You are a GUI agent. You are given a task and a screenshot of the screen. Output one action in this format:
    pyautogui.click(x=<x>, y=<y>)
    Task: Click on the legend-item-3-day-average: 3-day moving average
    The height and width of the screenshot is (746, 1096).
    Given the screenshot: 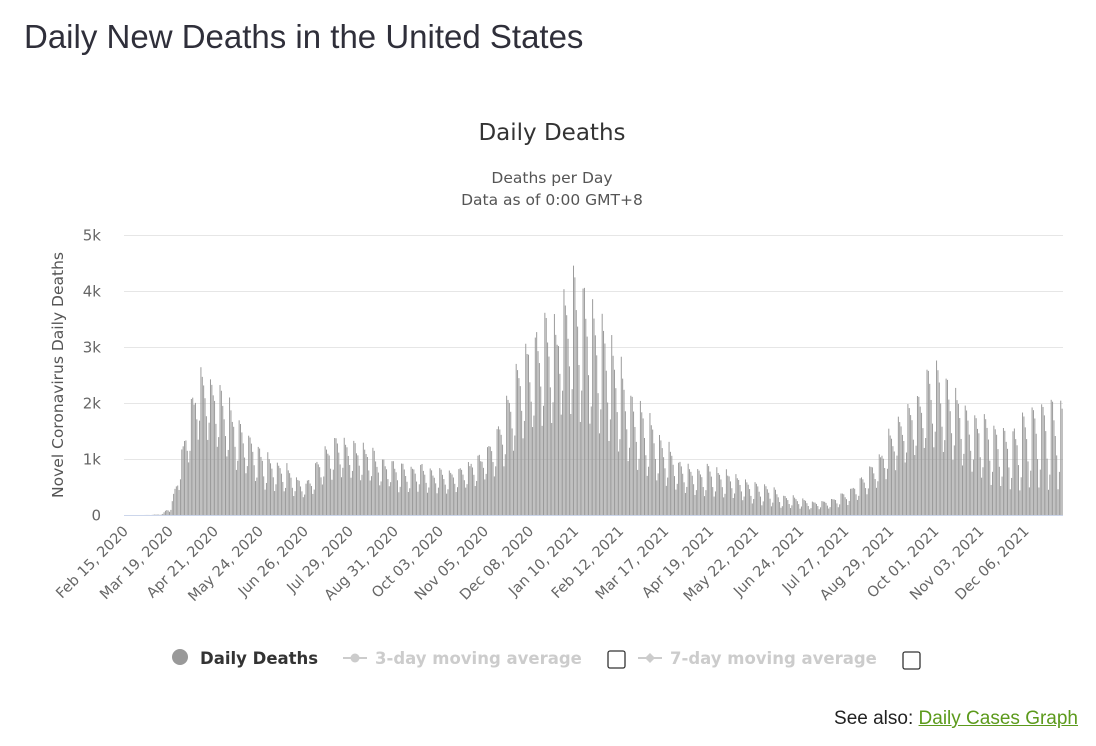 What is the action you would take?
    pyautogui.click(x=462, y=658)
    